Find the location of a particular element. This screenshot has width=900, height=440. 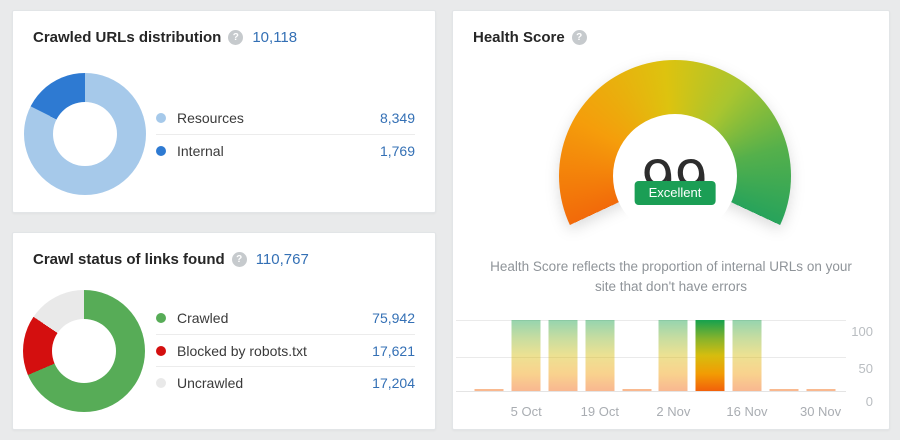

total-count: 10,118 is located at coordinates (275, 37).